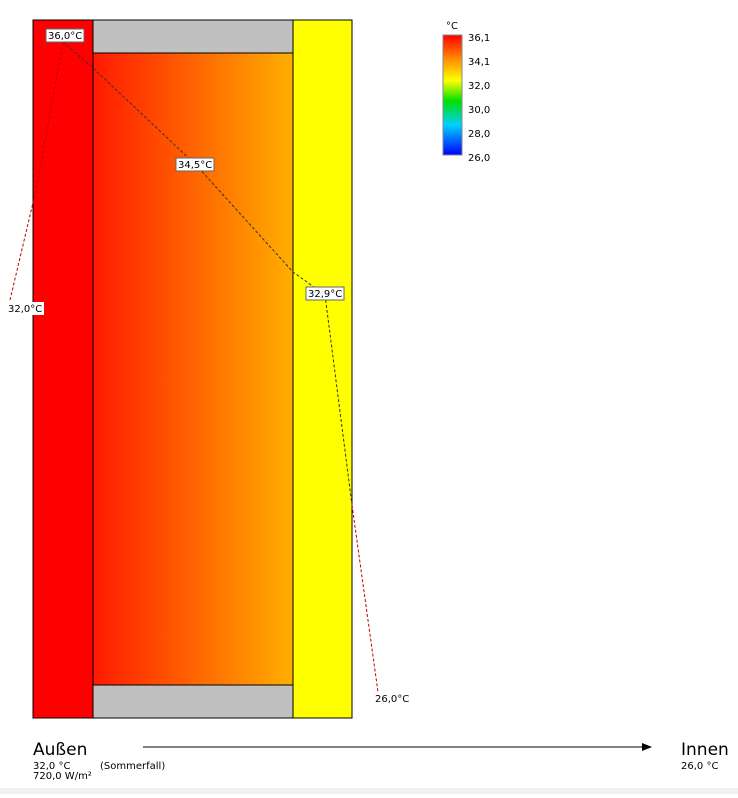 This screenshot has height=798, width=738. Describe the element at coordinates (479, 110) in the screenshot. I see `legend-tick: 30,0` at that location.